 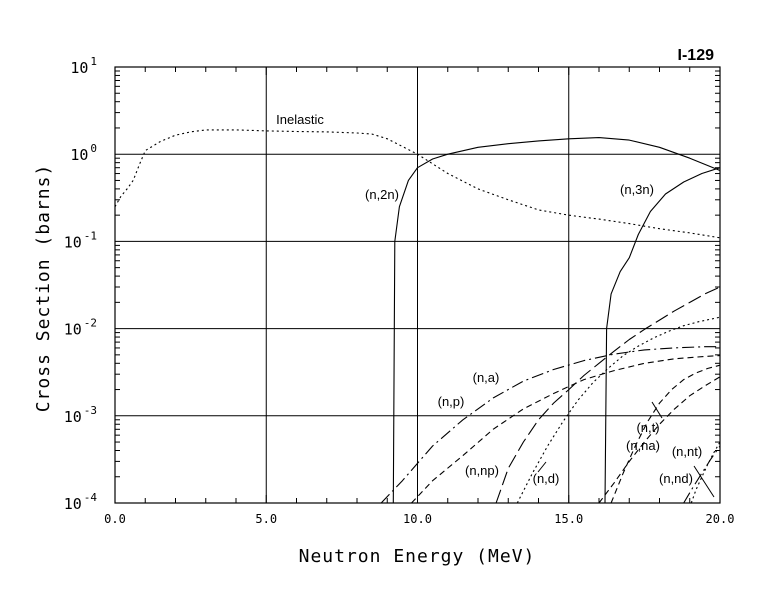 I want to click on series-line-n-nd, so click(x=702, y=474).